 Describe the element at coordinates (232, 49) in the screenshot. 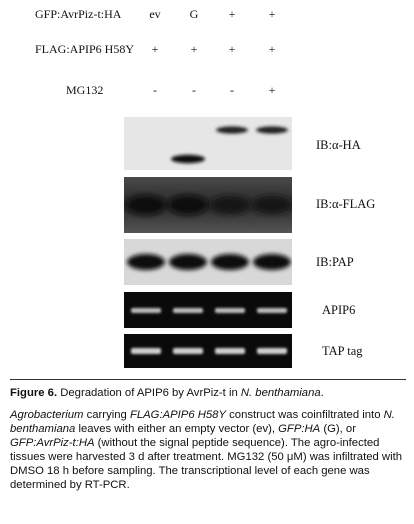

I see `row2-lane3-value: +` at that location.